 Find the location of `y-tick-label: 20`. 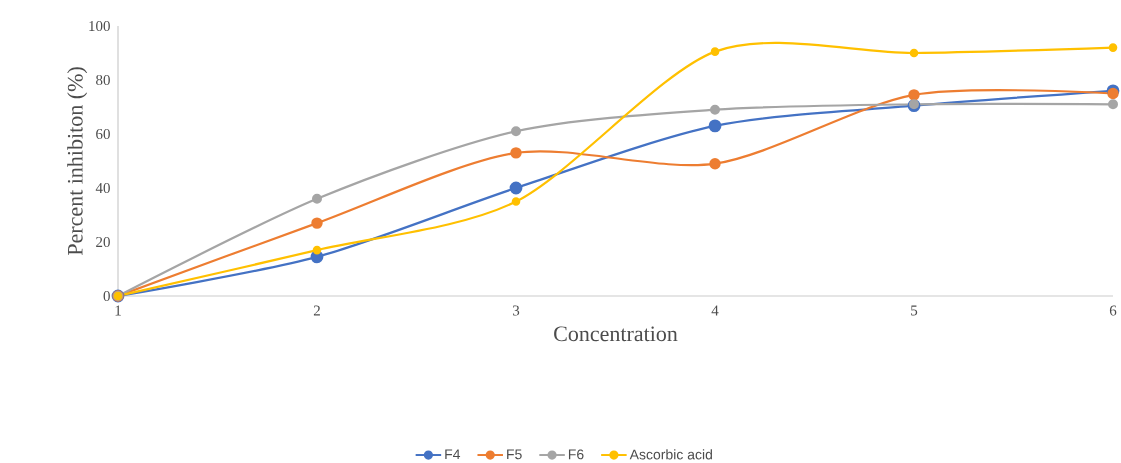

y-tick-label: 20 is located at coordinates (103, 242).